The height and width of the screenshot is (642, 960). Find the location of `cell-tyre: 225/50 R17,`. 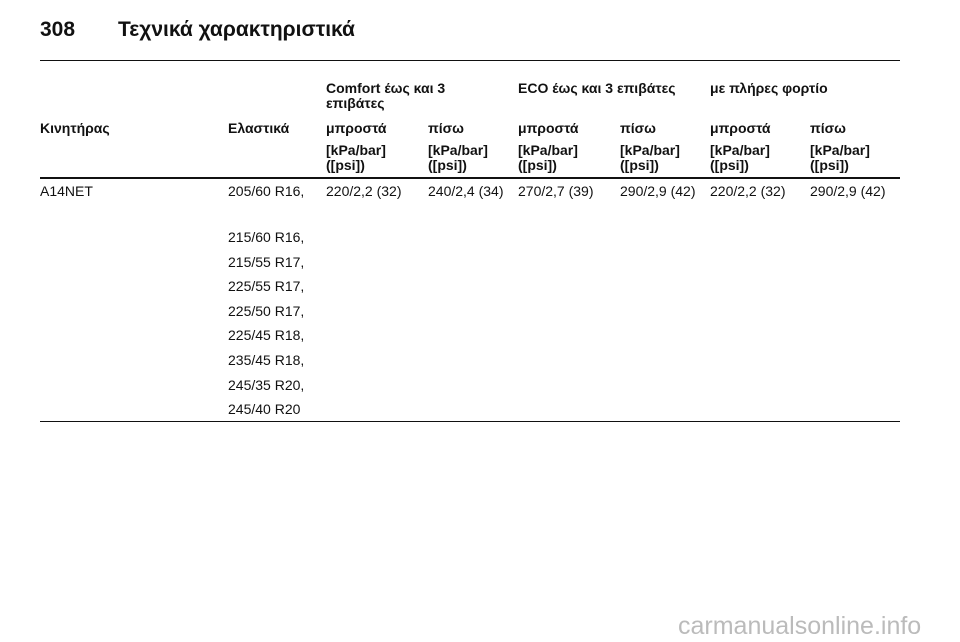

cell-tyre: 225/50 R17, is located at coordinates (266, 310).